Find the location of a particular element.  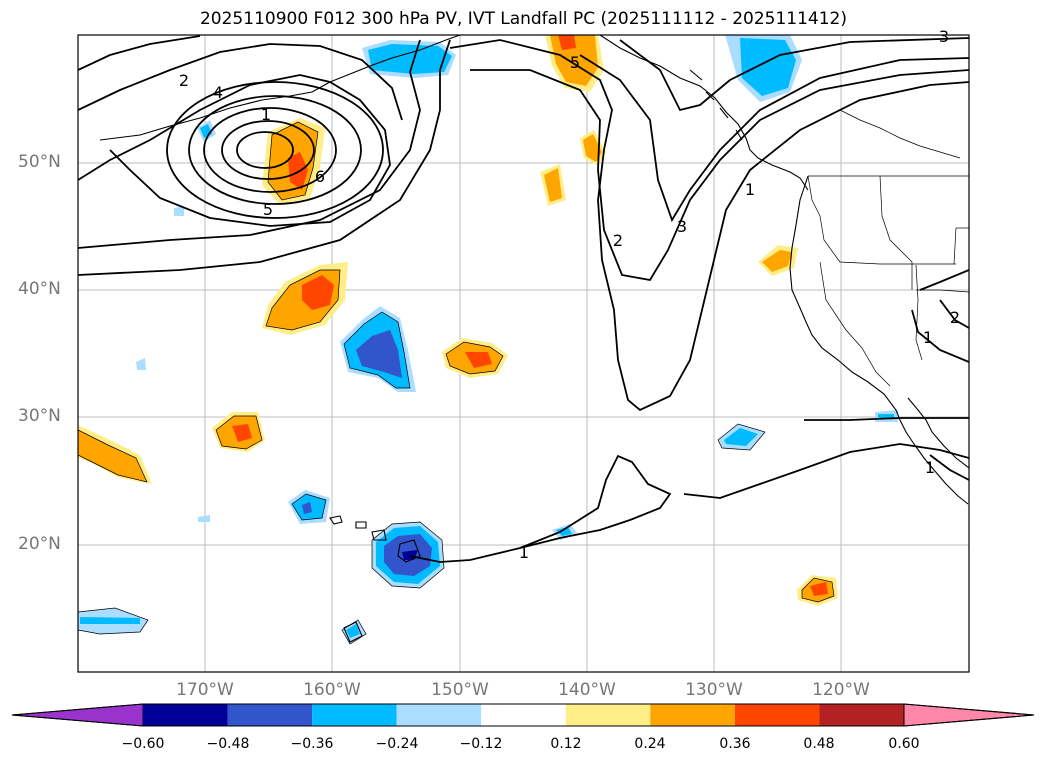

colorbar is located at coordinates (523, 715).